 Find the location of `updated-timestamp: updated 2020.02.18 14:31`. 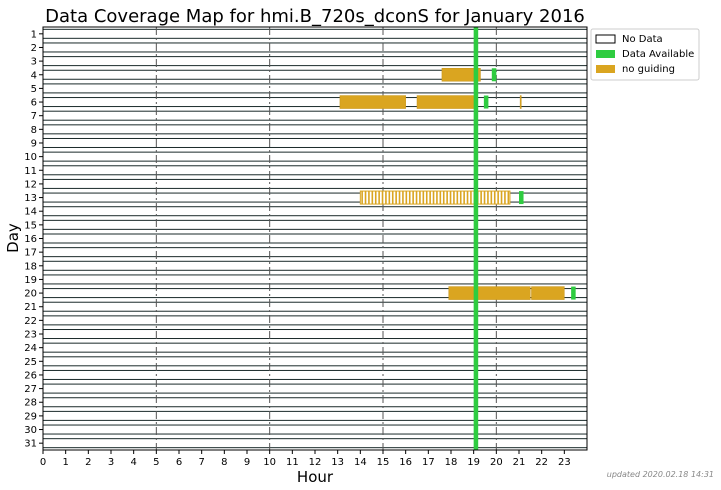

updated-timestamp: updated 2020.02.18 14:31 is located at coordinates (660, 474).